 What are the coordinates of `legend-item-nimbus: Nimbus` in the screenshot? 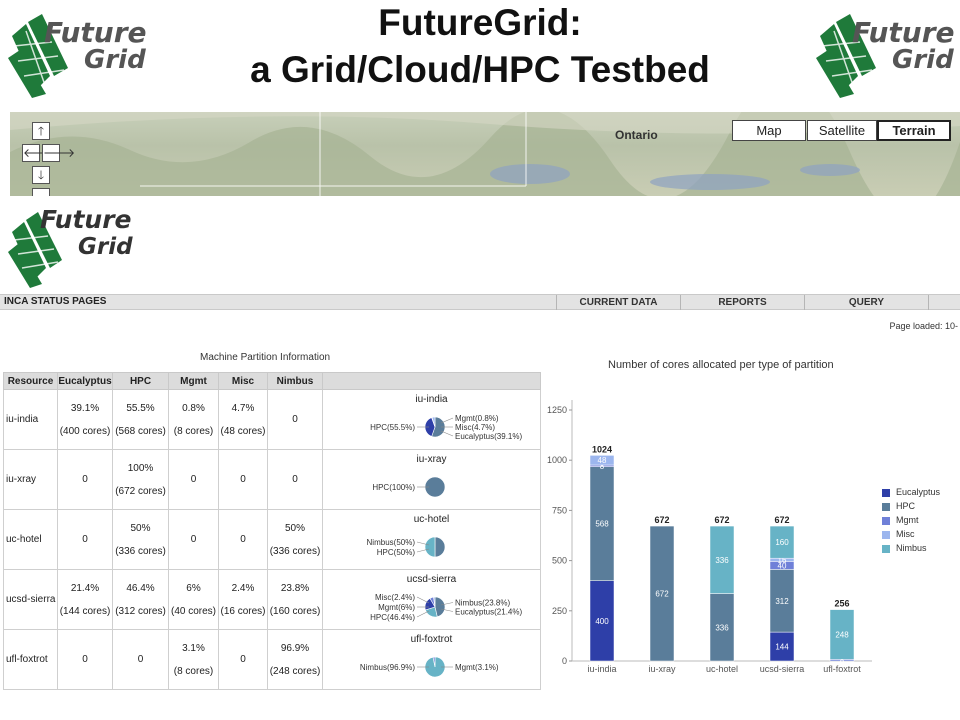 It's located at (911, 549).